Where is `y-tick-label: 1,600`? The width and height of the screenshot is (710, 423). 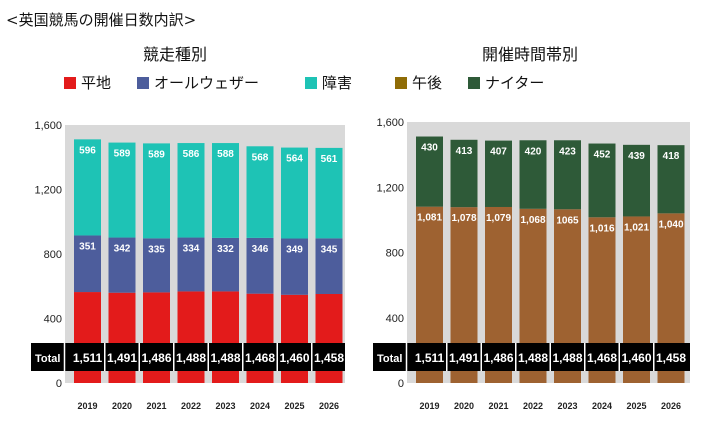 y-tick-label: 1,600 is located at coordinates (48, 126).